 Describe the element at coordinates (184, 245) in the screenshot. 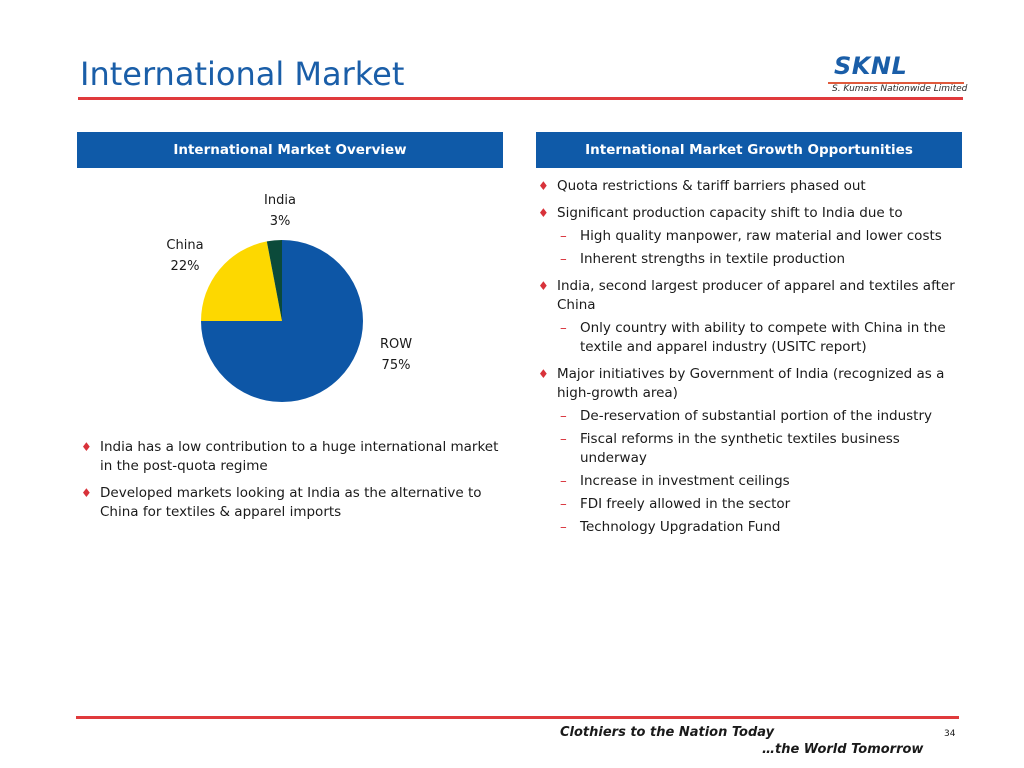

I see `pie-label-china: China` at that location.